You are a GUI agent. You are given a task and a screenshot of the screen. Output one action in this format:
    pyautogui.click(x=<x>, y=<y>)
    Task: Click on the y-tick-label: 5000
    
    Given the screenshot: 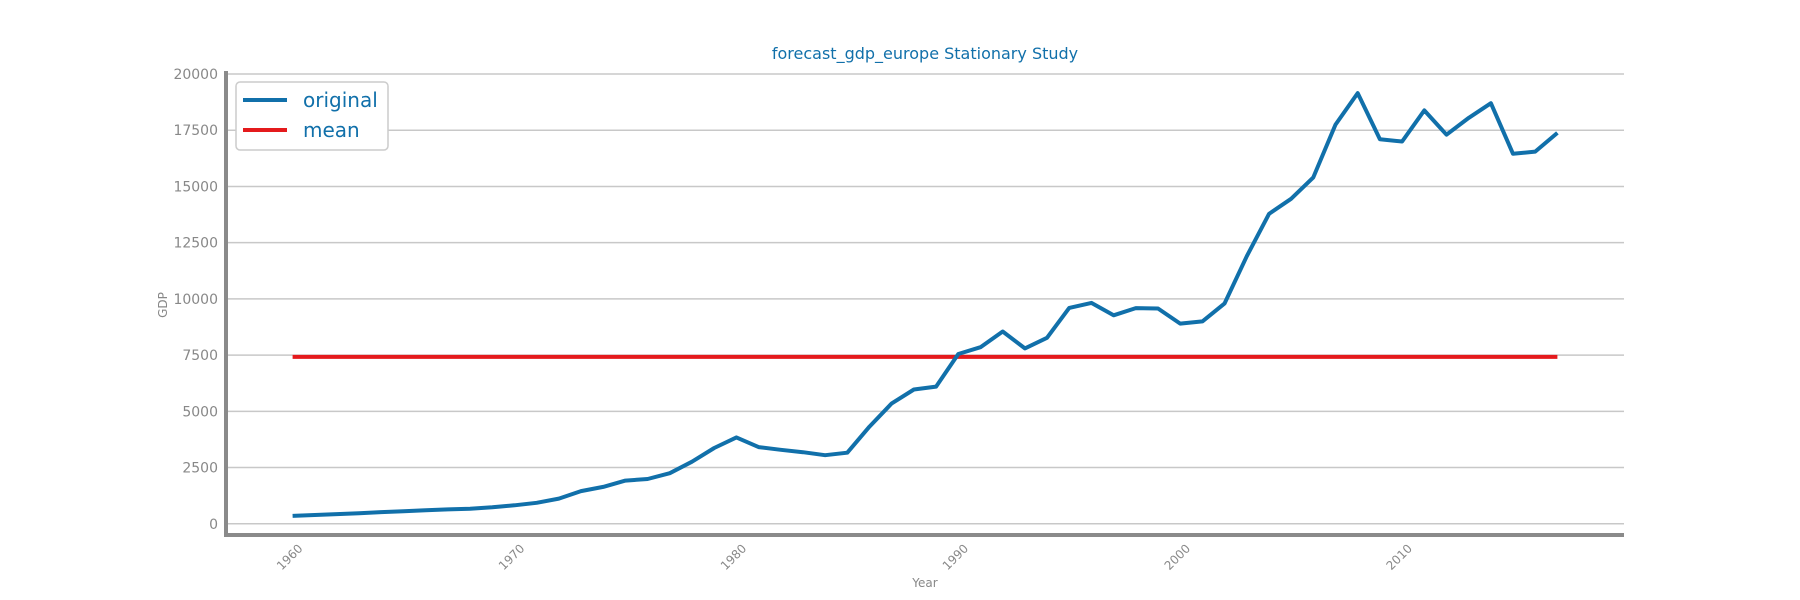 What is the action you would take?
    pyautogui.click(x=200, y=412)
    